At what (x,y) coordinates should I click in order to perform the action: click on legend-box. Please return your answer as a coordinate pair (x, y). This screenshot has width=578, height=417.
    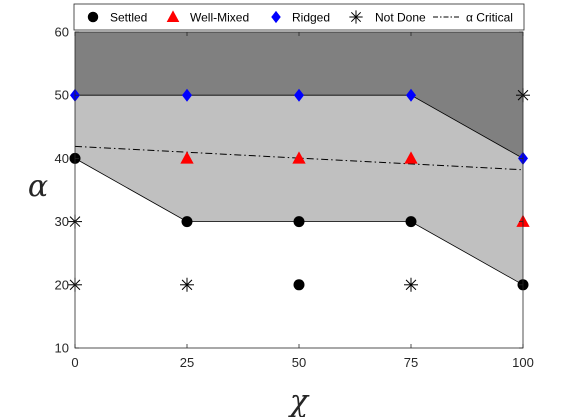
    Looking at the image, I should click on (299, 17).